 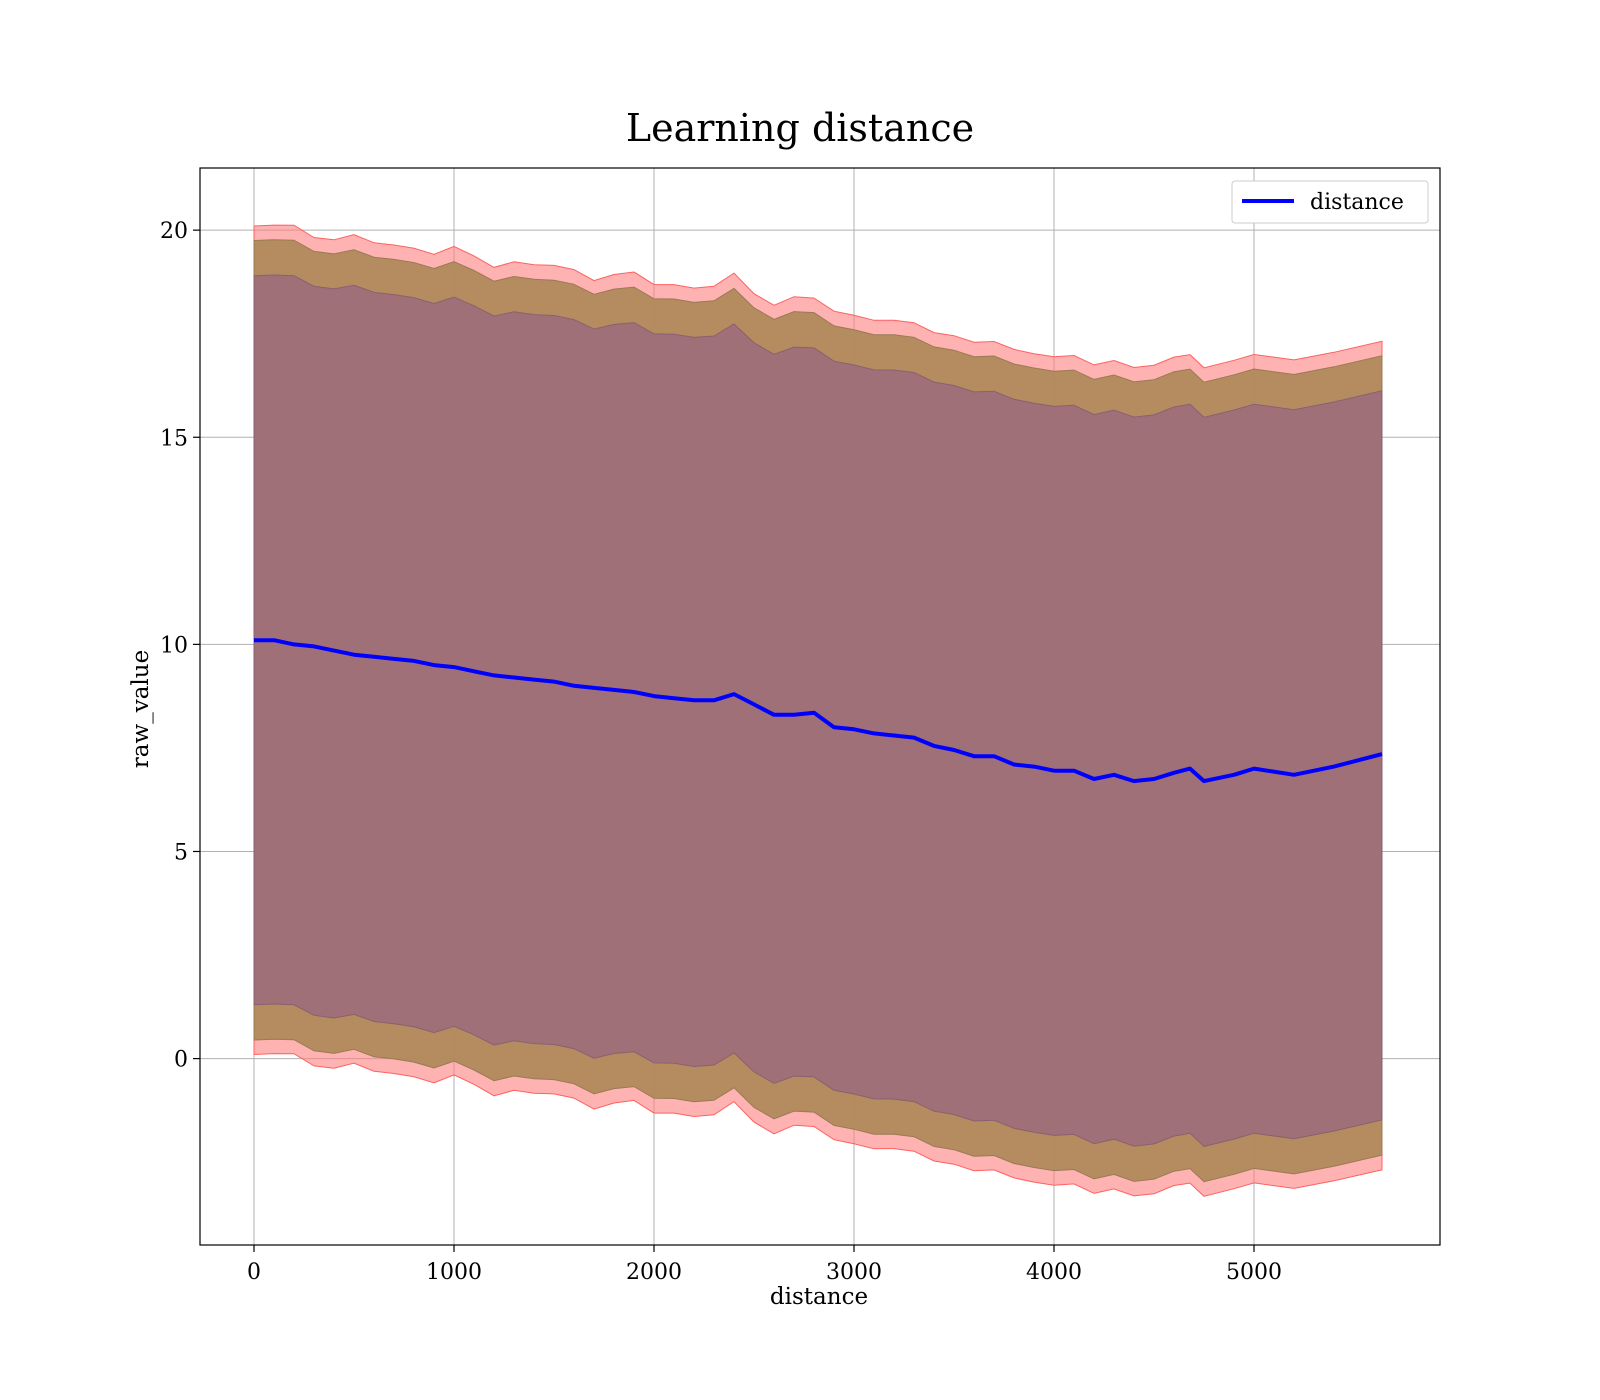 I want to click on y-axis-label: raw_value, so click(x=141, y=709).